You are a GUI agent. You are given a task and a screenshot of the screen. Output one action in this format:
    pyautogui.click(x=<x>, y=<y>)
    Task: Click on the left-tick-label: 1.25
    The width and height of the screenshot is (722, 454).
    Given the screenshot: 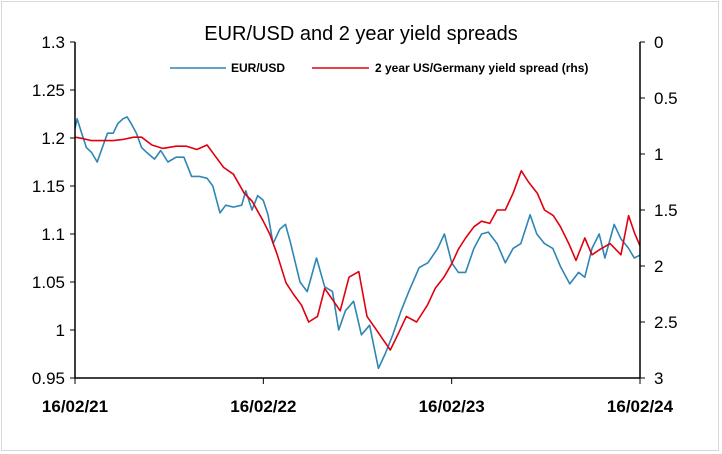 What is the action you would take?
    pyautogui.click(x=48, y=90)
    